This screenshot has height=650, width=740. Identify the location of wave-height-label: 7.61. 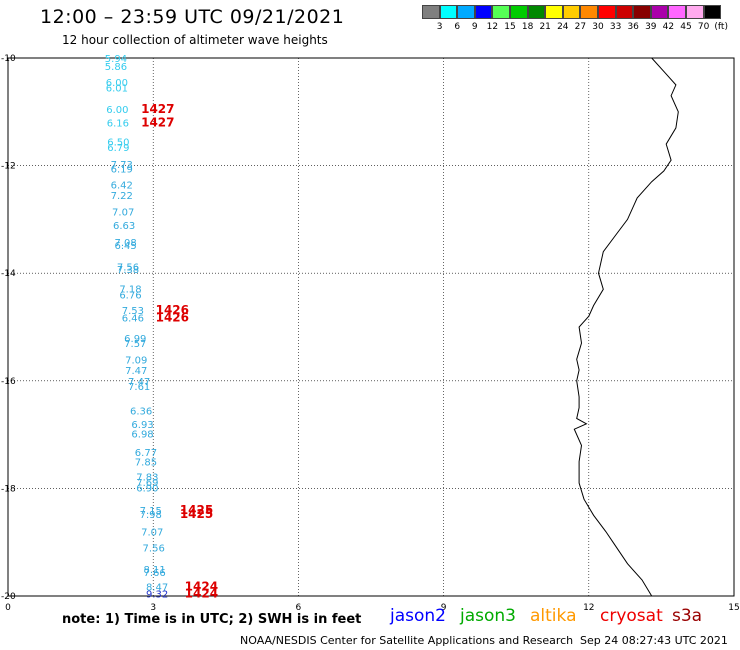
(139, 387).